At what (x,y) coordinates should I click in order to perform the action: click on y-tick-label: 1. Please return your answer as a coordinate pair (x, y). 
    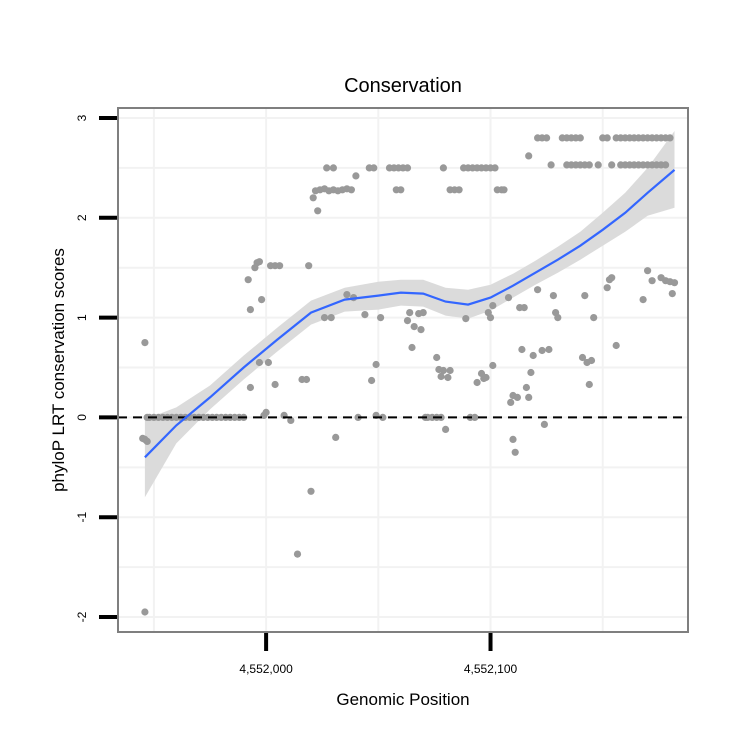
    Looking at the image, I should click on (82, 317).